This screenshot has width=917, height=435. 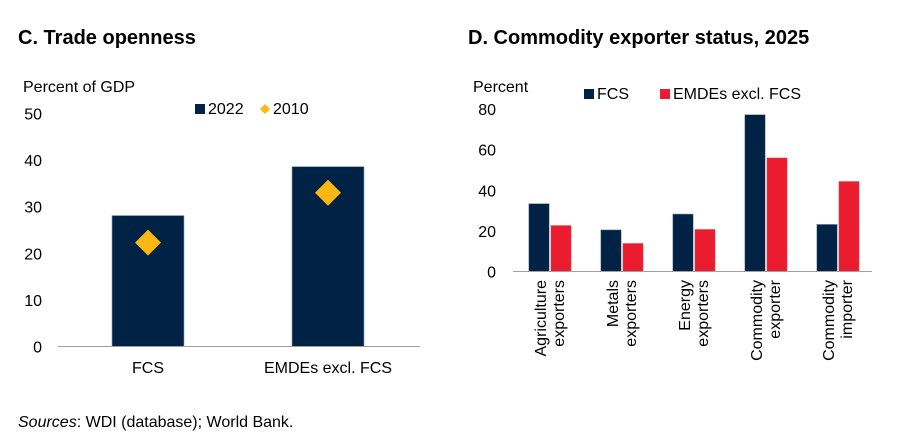 What do you see at coordinates (33, 115) in the screenshot?
I see `chart-c-y-tick-label: 50` at bounding box center [33, 115].